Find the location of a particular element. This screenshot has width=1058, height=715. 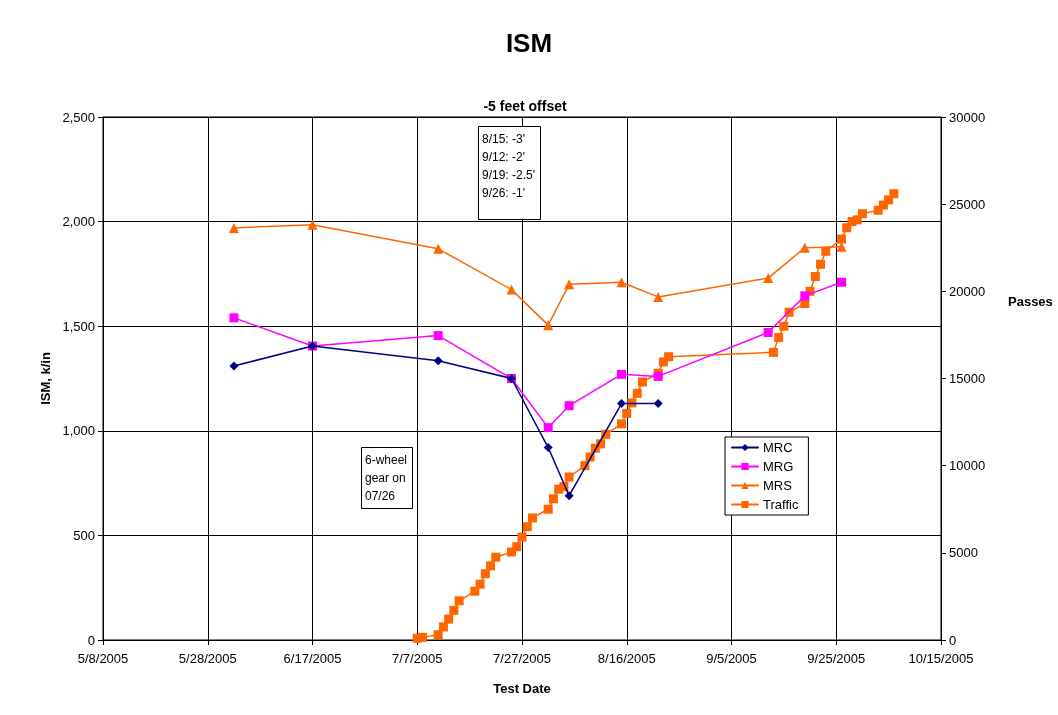

chart-subtitle: -5 feet offset is located at coordinates (525, 106).